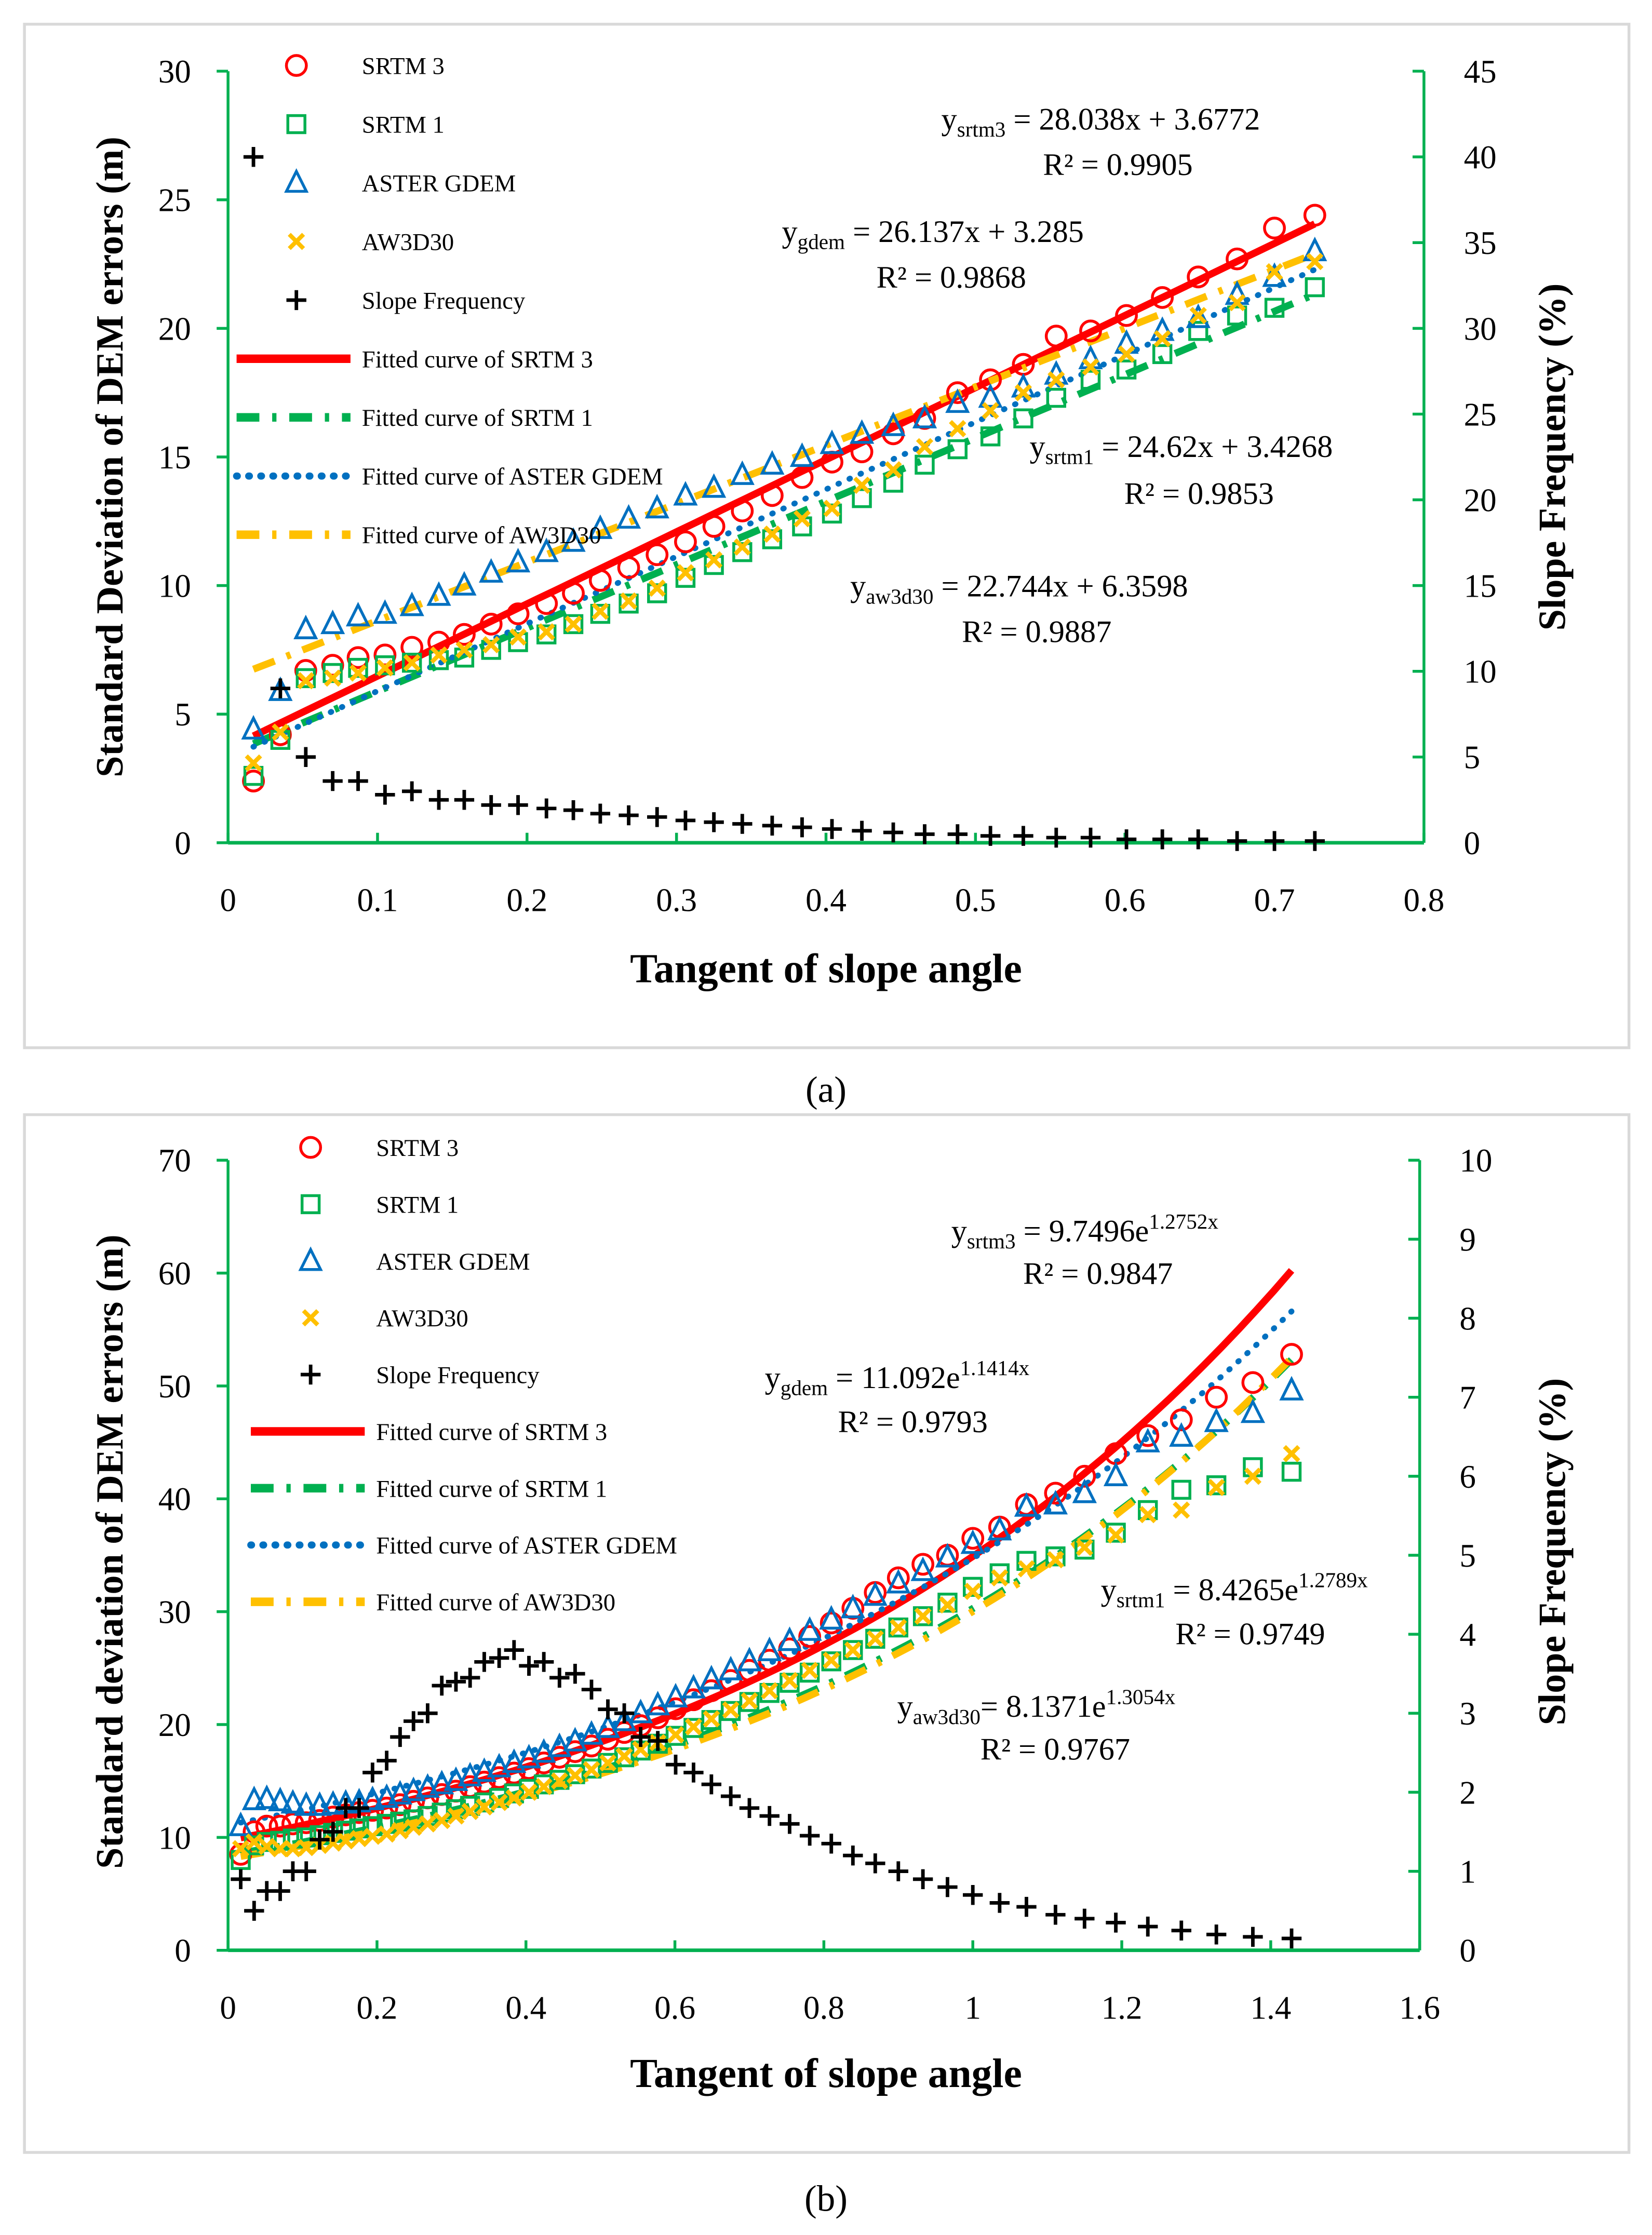 This screenshot has width=1652, height=2235. What do you see at coordinates (296, 301) in the screenshot?
I see `legend-marker-freq` at bounding box center [296, 301].